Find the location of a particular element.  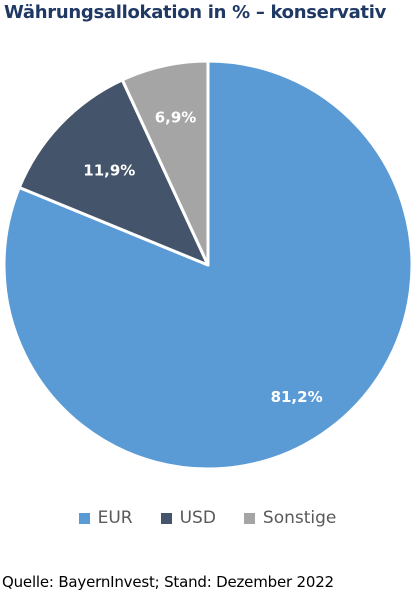

chart-legend: EUR USD Sonstige is located at coordinates (207, 518).